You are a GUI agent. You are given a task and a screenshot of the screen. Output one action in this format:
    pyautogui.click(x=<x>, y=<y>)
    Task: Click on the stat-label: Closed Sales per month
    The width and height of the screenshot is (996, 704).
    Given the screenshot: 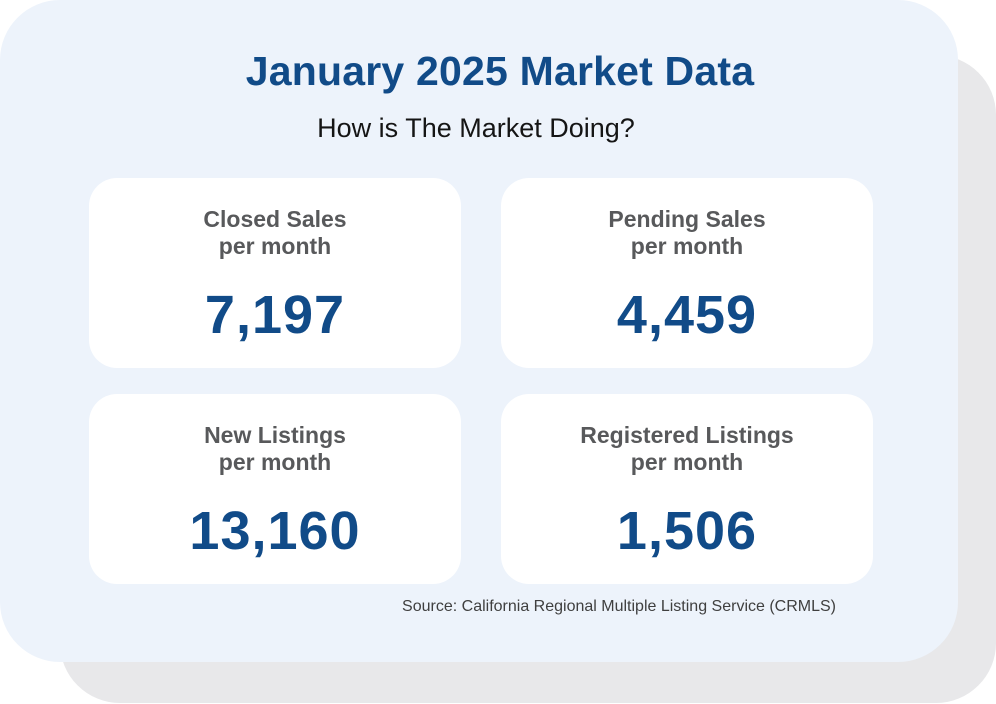 What is the action you would take?
    pyautogui.click(x=275, y=233)
    